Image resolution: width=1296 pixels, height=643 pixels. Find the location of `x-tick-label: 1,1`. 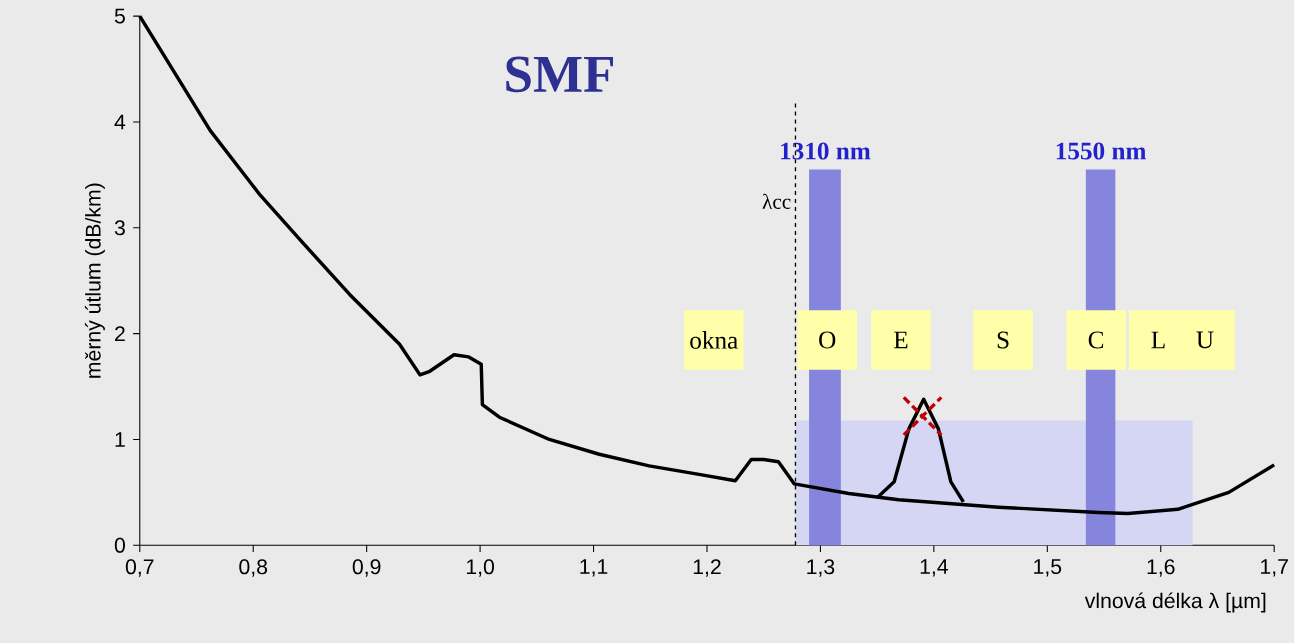

x-tick-label: 1,1 is located at coordinates (594, 568).